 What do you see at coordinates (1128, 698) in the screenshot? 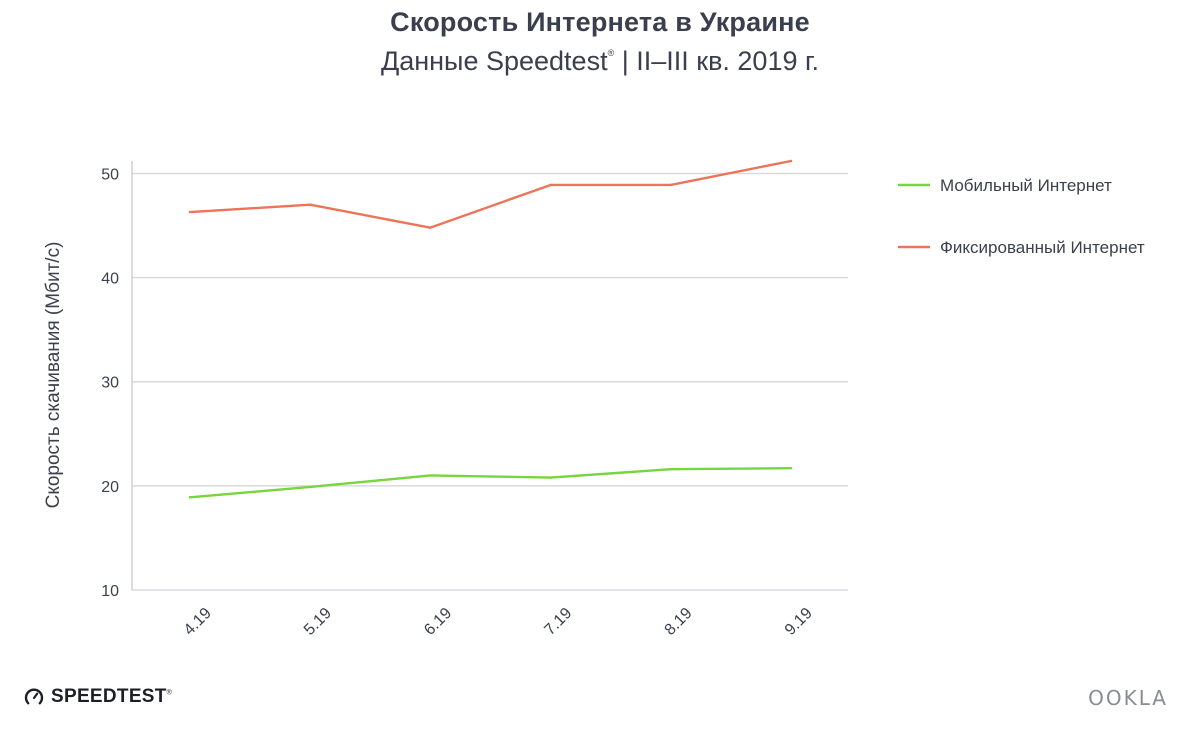
I see `ookla-logo: OOKLA` at bounding box center [1128, 698].